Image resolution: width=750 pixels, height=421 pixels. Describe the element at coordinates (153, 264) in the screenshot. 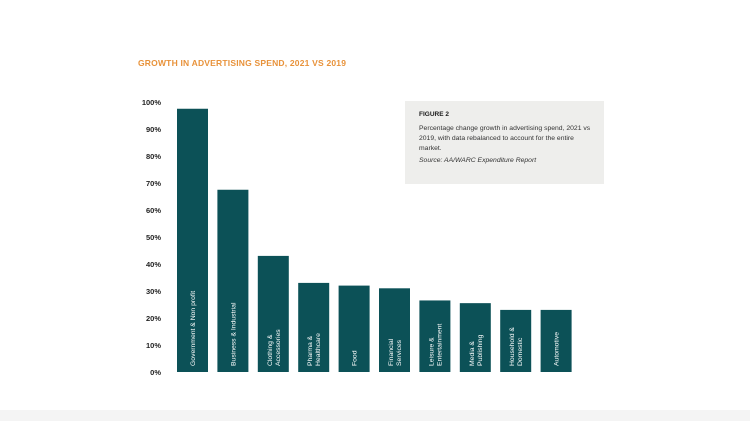

I see `y-tick-label: 40%` at that location.